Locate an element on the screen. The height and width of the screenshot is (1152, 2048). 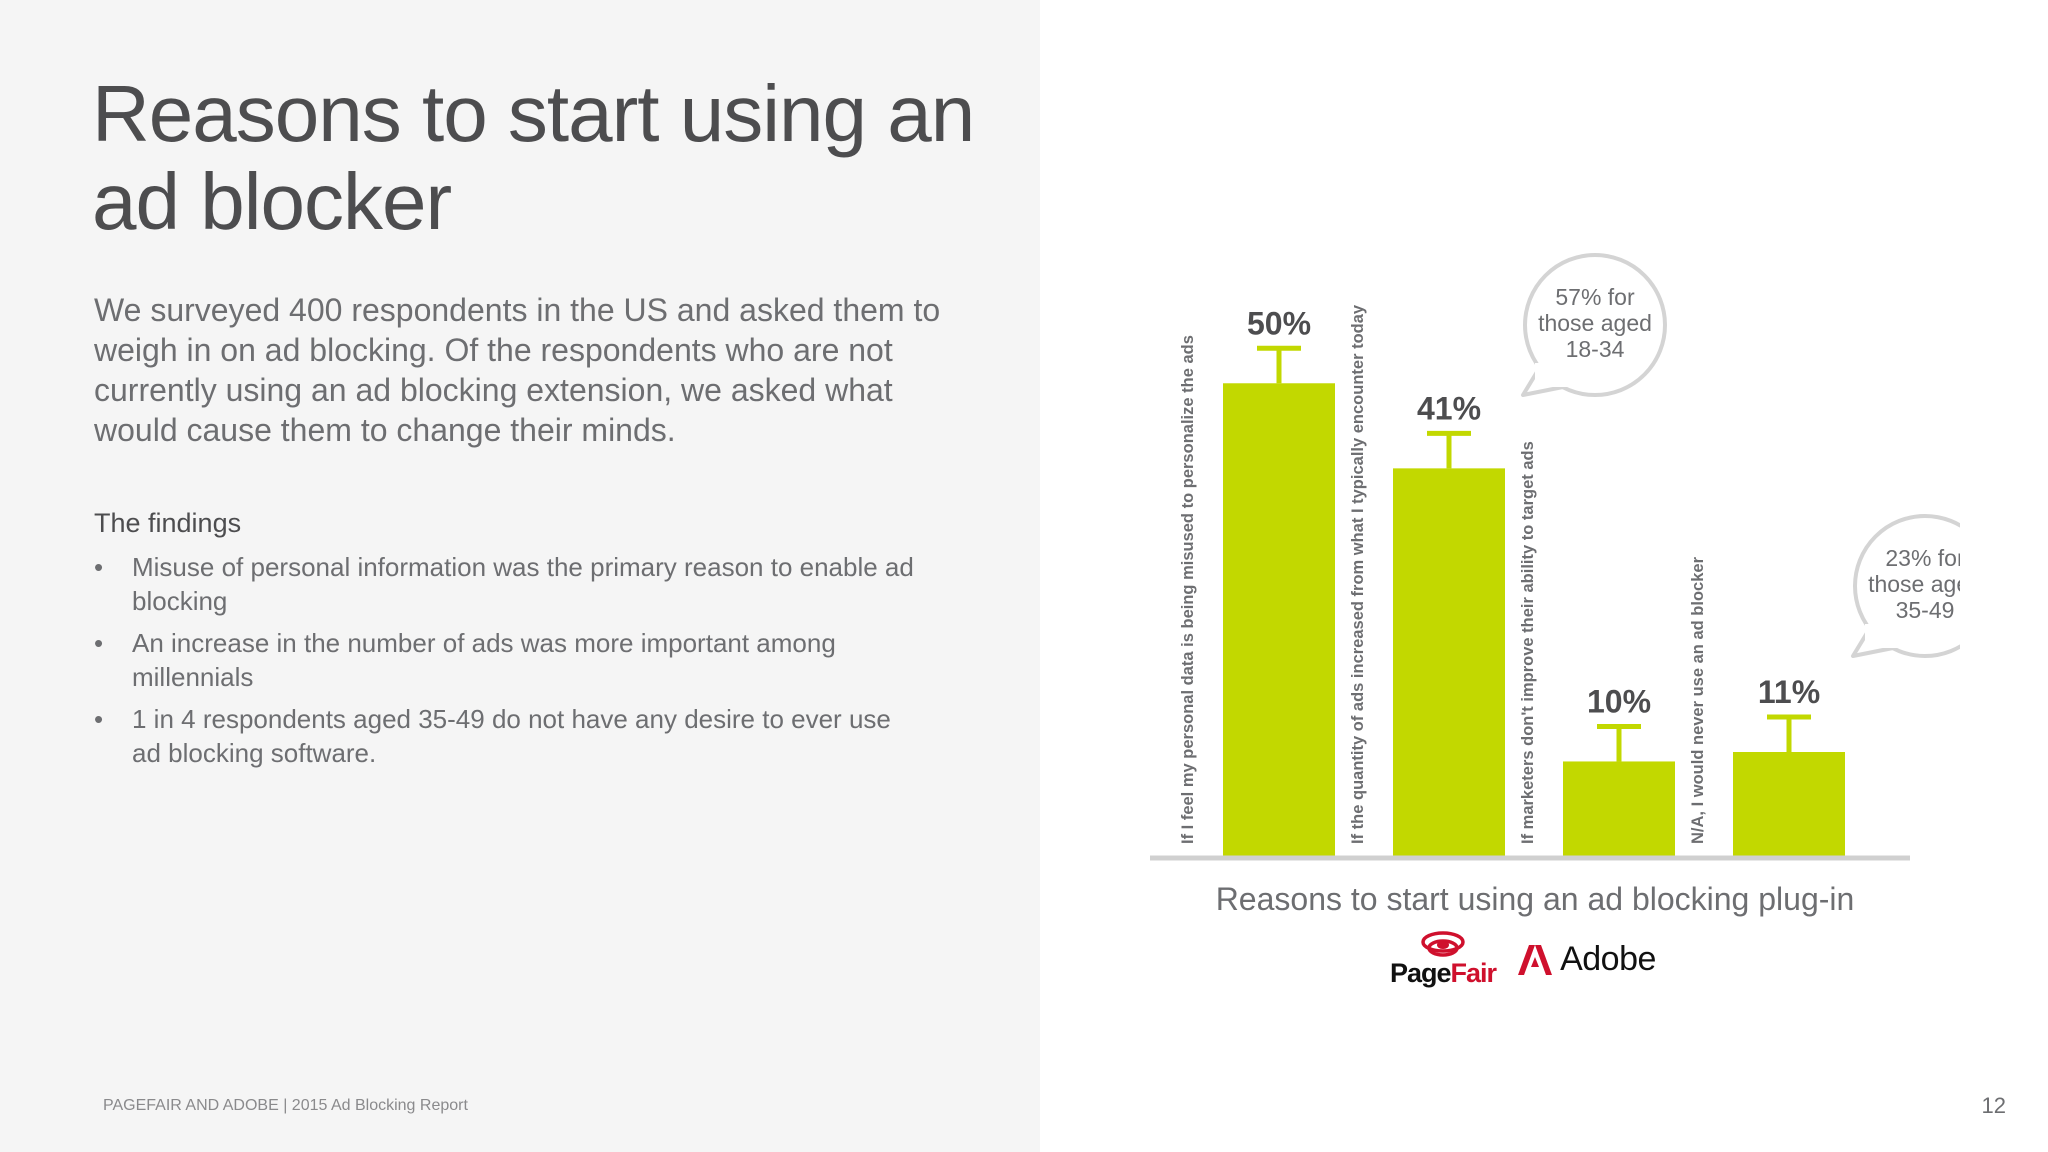
pagefair-wordmark: PageFair is located at coordinates (1444, 973).